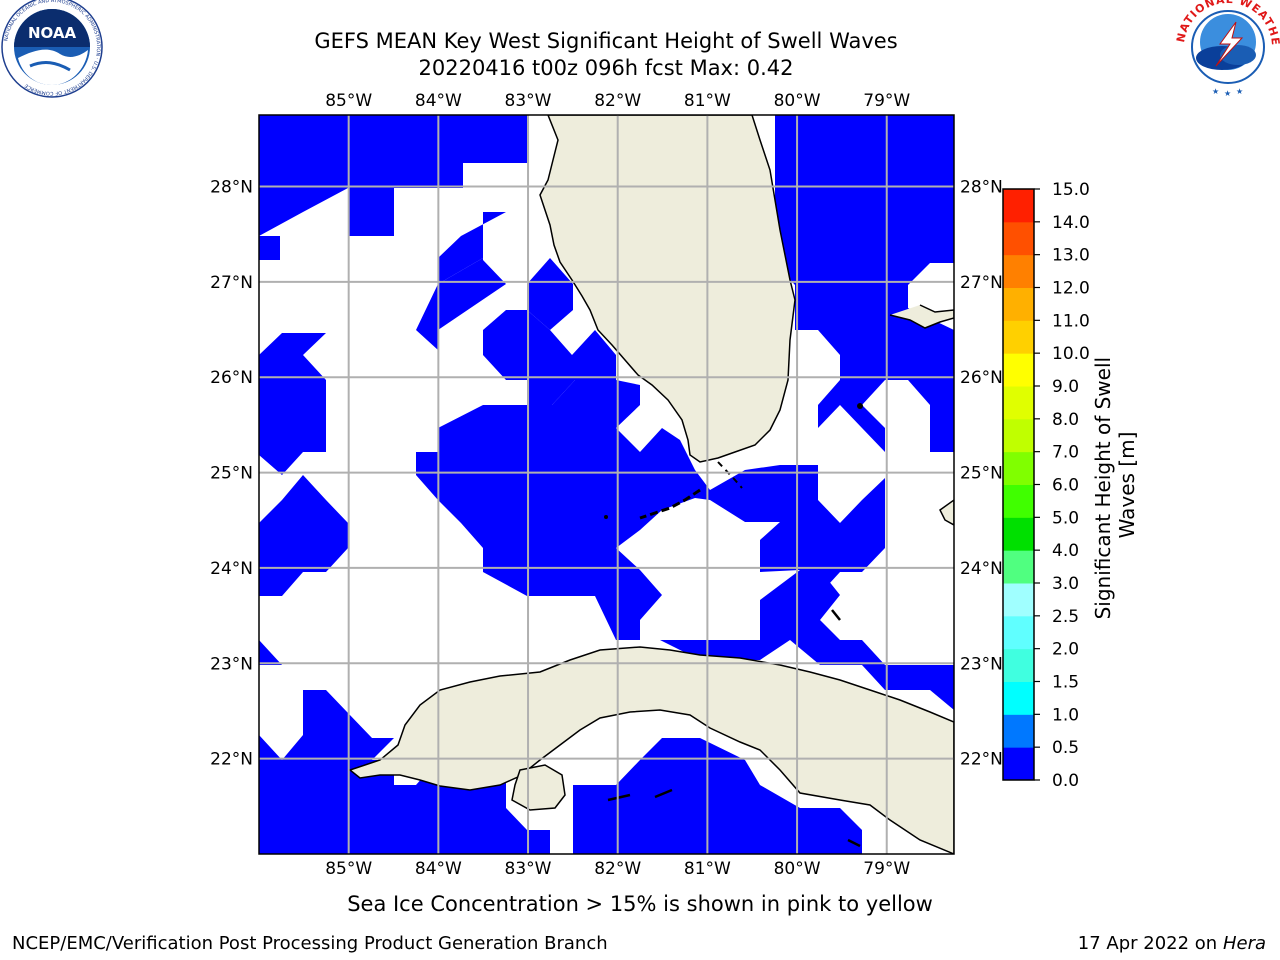 The image size is (1280, 960). What do you see at coordinates (1065, 617) in the screenshot?
I see `colorbar-tick-label: 2.5` at bounding box center [1065, 617].